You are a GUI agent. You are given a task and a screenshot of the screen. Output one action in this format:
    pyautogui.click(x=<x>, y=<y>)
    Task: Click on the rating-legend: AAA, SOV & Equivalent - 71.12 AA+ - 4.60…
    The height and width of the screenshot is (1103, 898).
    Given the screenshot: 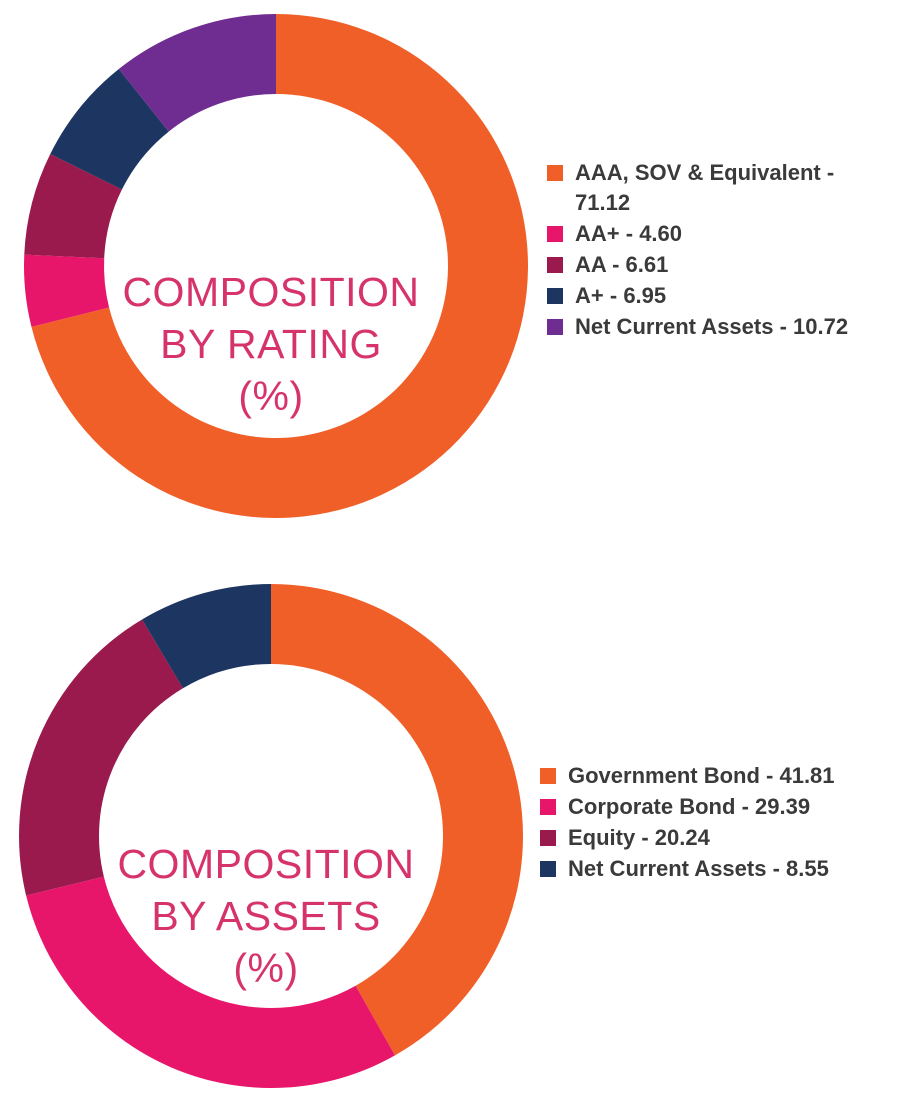 What is the action you would take?
    pyautogui.click(x=717, y=250)
    